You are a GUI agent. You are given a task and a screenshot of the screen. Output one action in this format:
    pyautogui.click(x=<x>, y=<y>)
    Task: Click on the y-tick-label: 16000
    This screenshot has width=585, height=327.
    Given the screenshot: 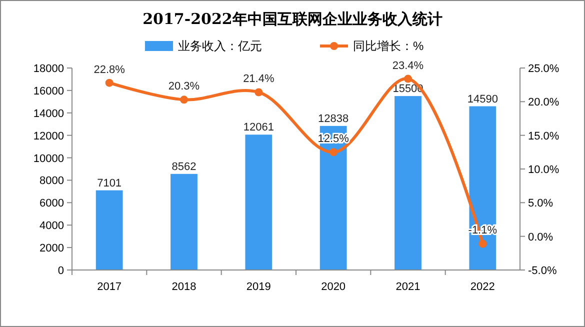 What is the action you would take?
    pyautogui.click(x=48, y=91)
    